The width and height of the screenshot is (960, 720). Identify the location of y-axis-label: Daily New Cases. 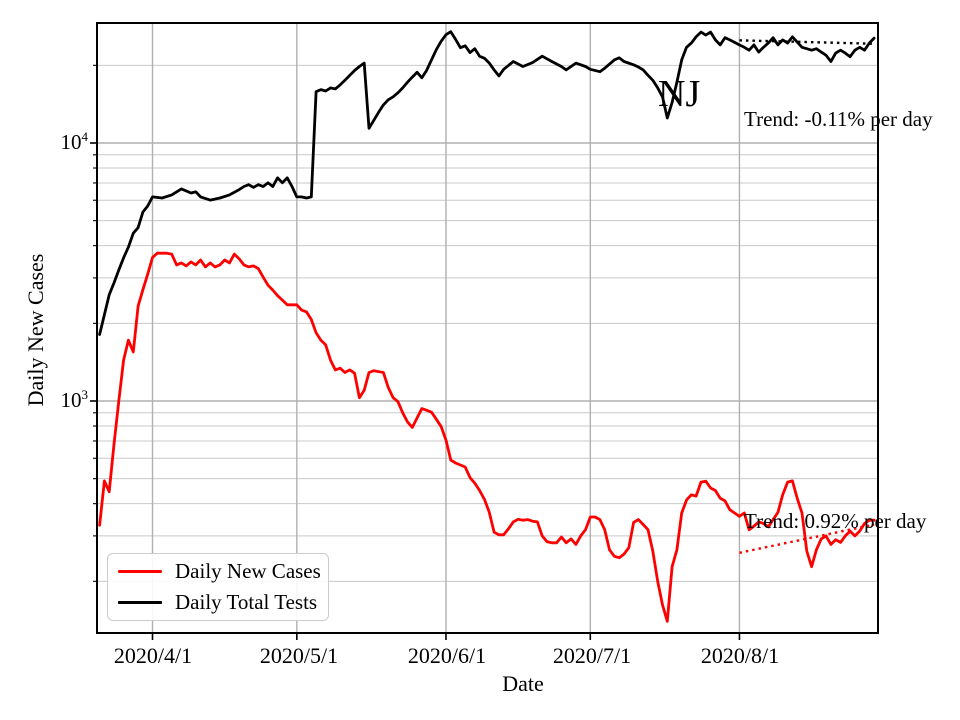
(35, 330).